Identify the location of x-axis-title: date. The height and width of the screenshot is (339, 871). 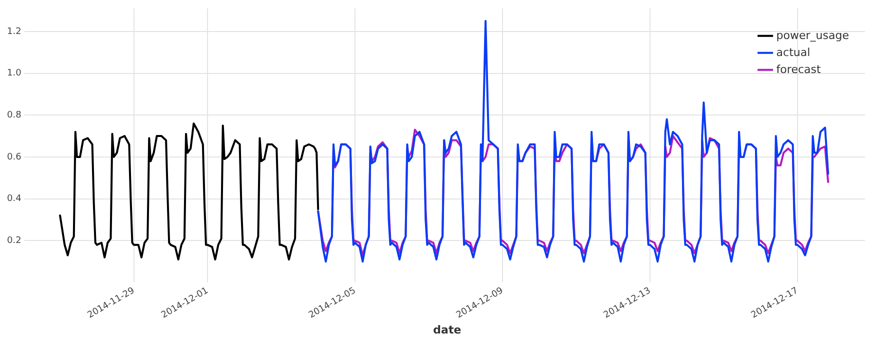
(447, 329).